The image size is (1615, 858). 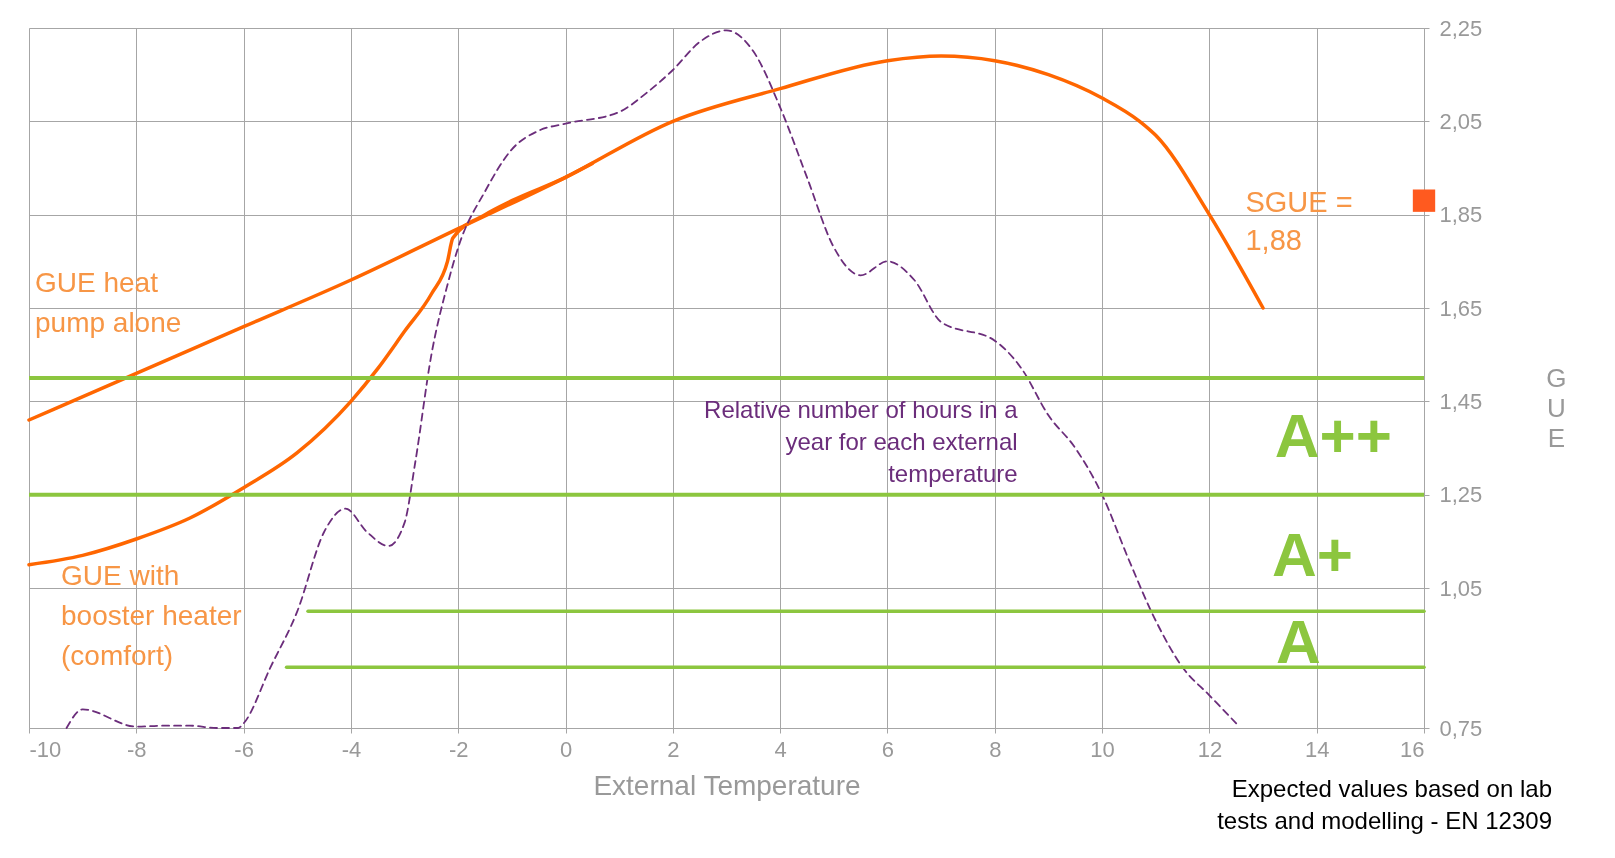 What do you see at coordinates (1299, 221) in the screenshot?
I see `annotation: SGUE = 1,88` at bounding box center [1299, 221].